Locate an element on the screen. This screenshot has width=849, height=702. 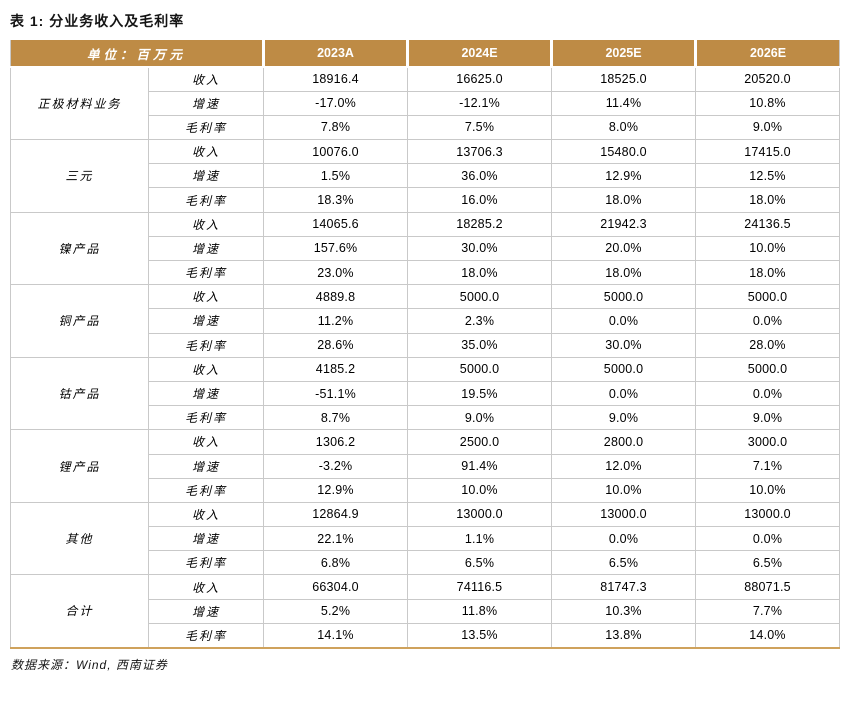
segment-name-cell: 合计 is located at coordinates (79, 611).